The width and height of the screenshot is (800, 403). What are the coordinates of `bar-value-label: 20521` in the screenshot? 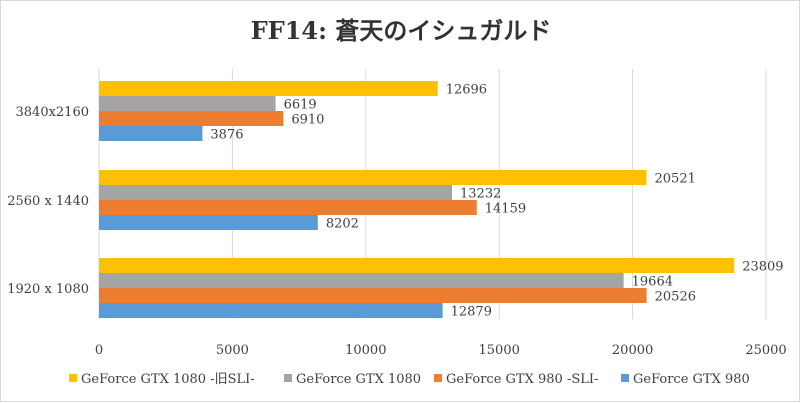 It's located at (675, 179).